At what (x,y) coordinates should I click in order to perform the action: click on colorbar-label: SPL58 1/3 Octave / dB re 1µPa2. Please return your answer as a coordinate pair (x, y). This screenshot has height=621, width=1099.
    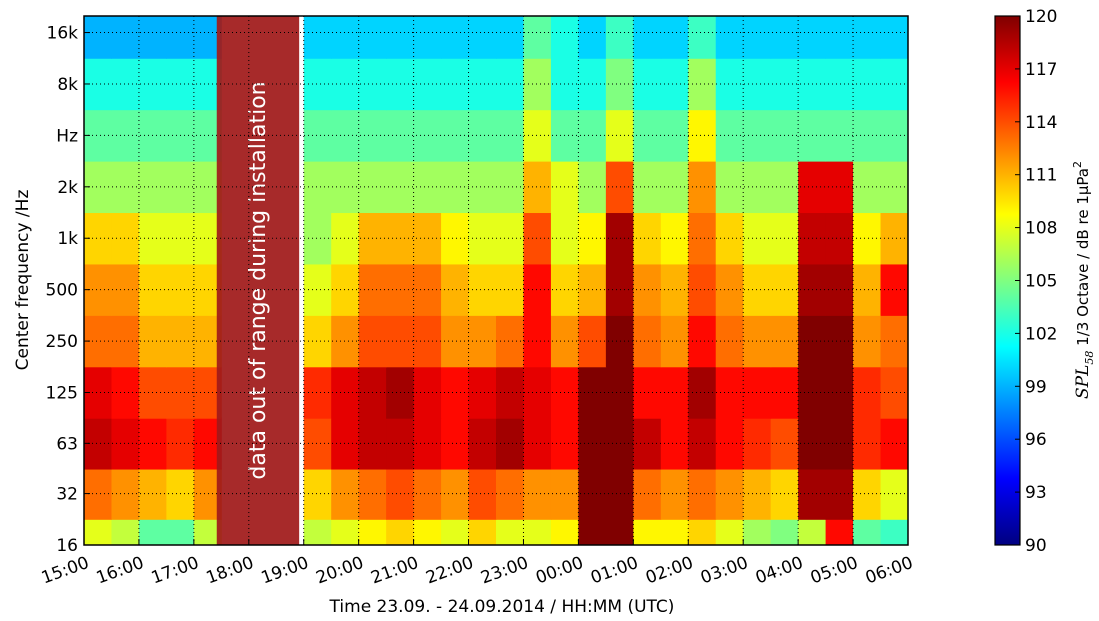
    Looking at the image, I should click on (1083, 280).